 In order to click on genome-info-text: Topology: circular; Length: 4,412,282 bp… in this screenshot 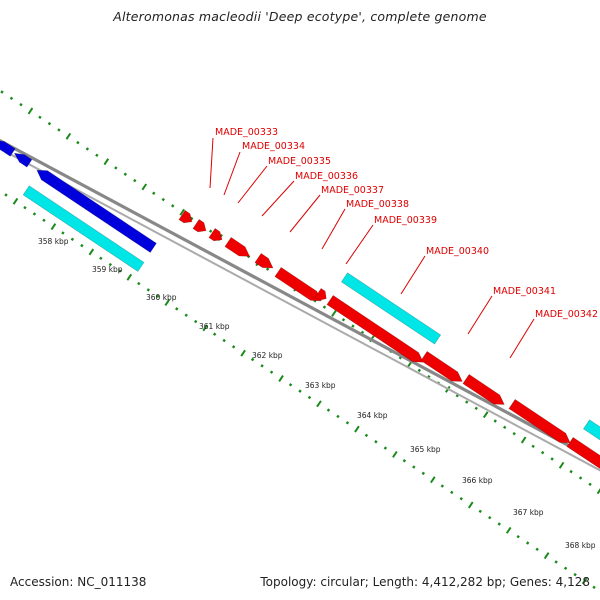, I will do `click(425, 582)`.